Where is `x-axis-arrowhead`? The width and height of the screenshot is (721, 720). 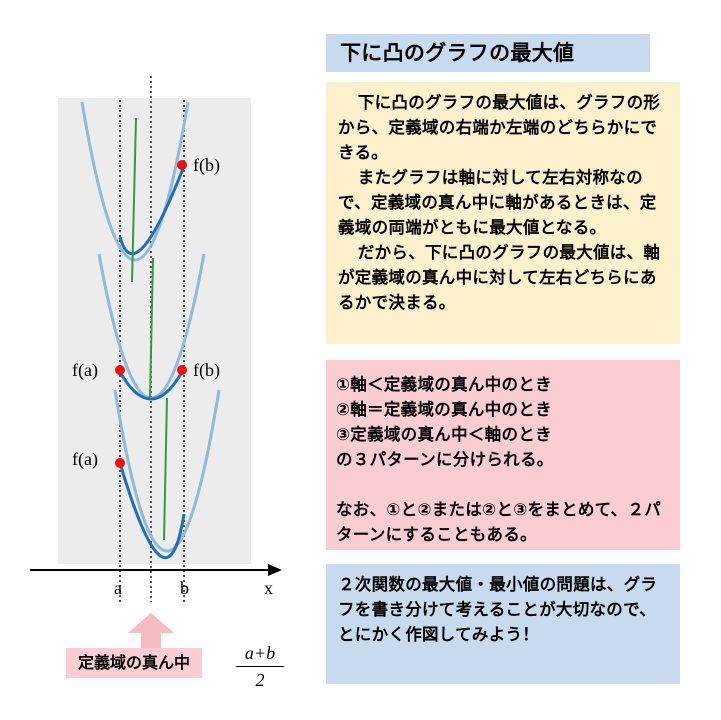
x-axis-arrowhead is located at coordinates (275, 570).